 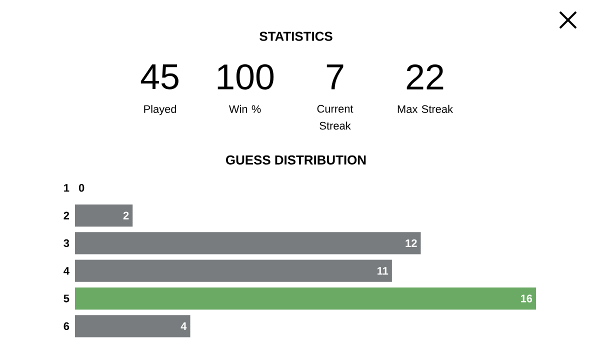 I want to click on text: STATISTICS, so click(x=296, y=36).